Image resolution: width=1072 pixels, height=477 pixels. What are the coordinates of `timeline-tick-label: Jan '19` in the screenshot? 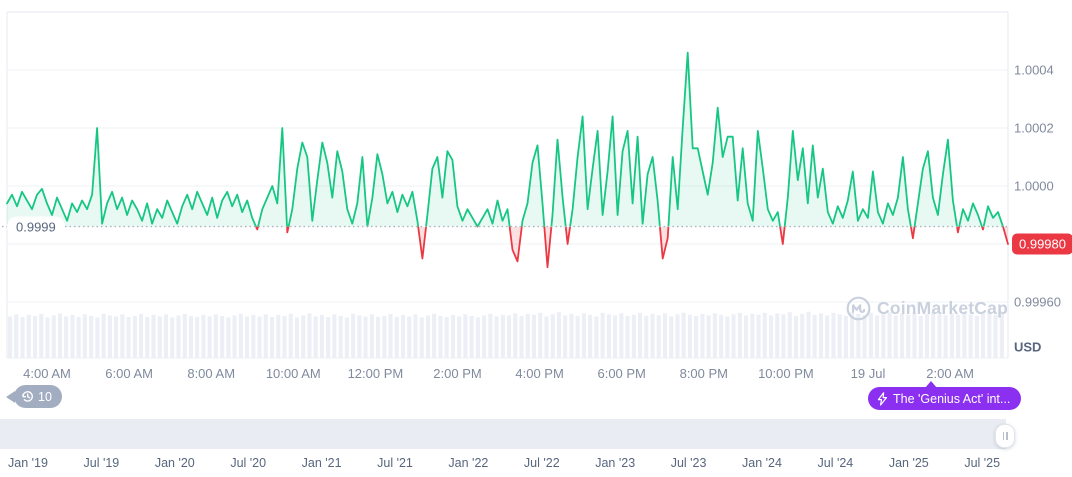 It's located at (28, 463).